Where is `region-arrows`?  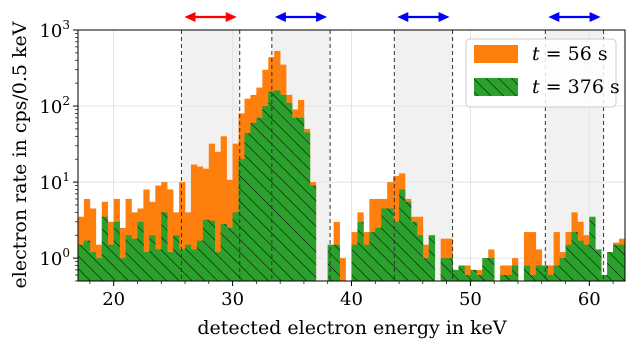 region-arrows is located at coordinates (392, 17).